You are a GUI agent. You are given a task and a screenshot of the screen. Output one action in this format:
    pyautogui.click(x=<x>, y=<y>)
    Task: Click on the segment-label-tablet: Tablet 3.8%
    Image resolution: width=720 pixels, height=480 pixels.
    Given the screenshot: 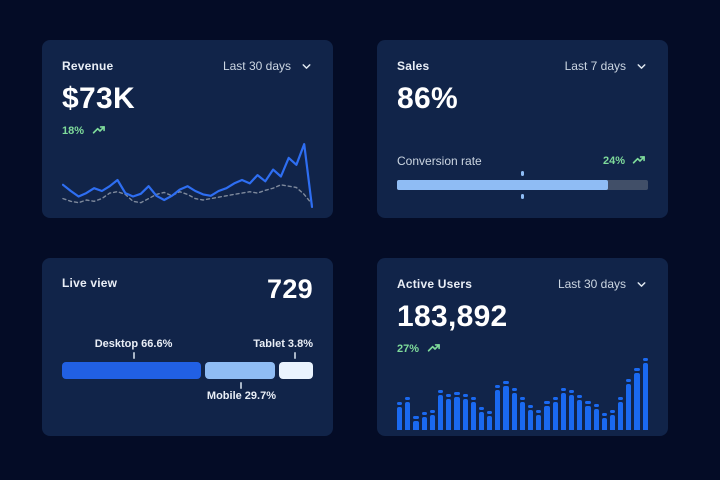 What is the action you would take?
    pyautogui.click(x=283, y=344)
    